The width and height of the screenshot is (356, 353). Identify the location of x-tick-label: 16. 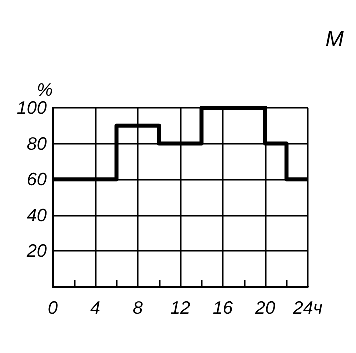
(223, 308).